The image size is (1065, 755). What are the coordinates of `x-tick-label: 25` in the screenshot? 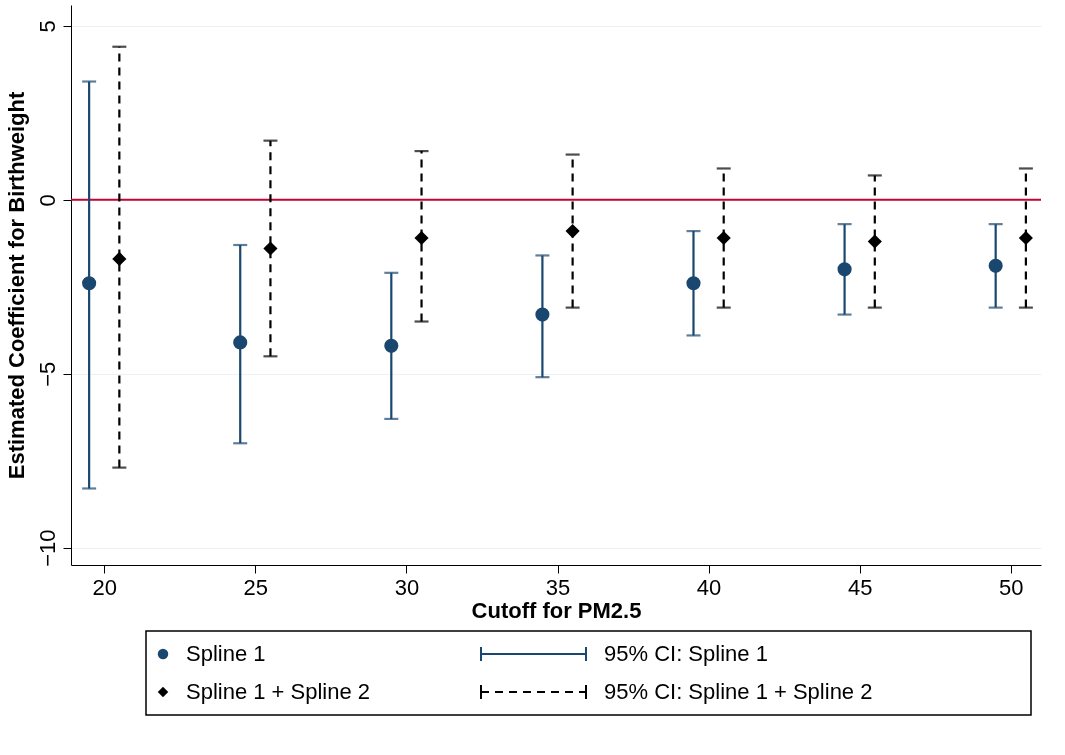 It's located at (256, 587).